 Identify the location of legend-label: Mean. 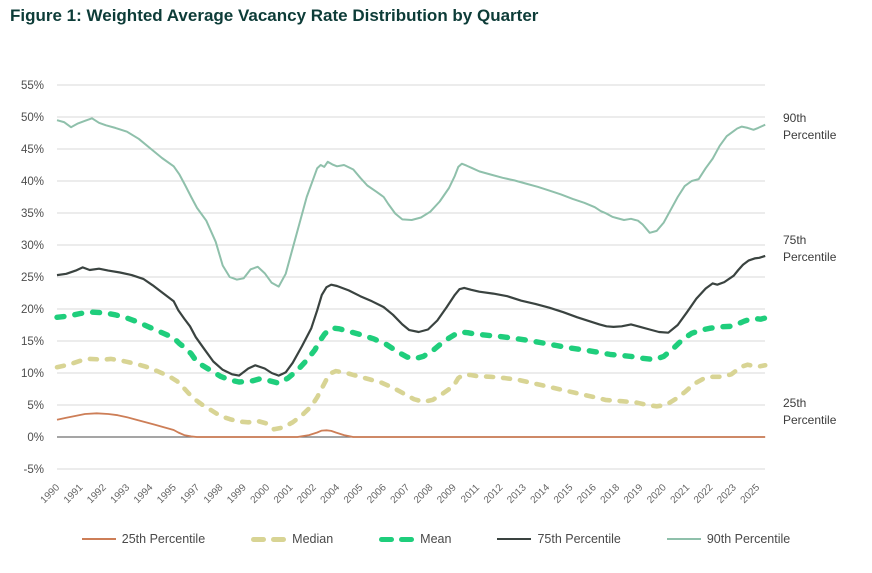
(436, 539).